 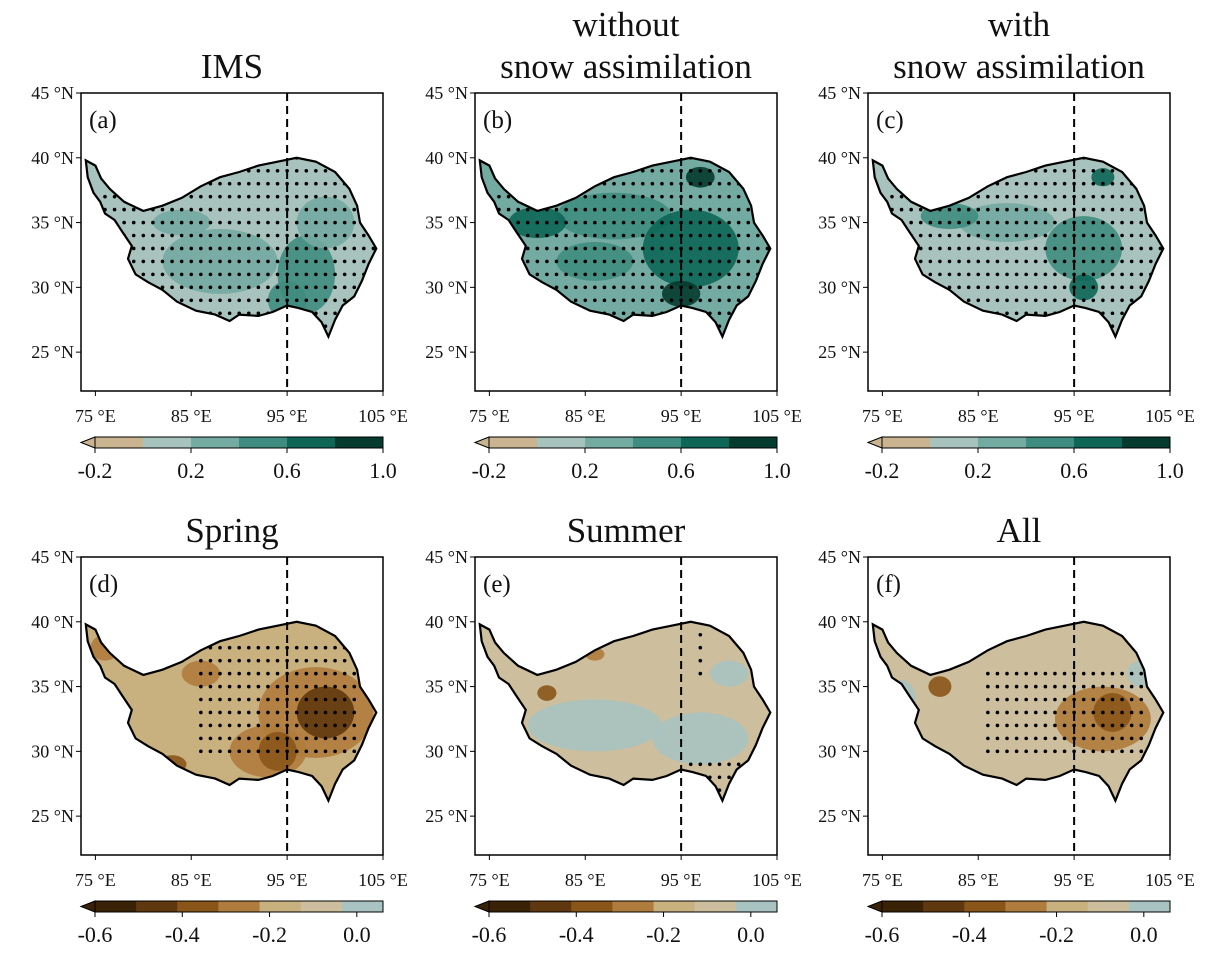 I want to click on y-tick-label: 40 °N, so click(x=52, y=622).